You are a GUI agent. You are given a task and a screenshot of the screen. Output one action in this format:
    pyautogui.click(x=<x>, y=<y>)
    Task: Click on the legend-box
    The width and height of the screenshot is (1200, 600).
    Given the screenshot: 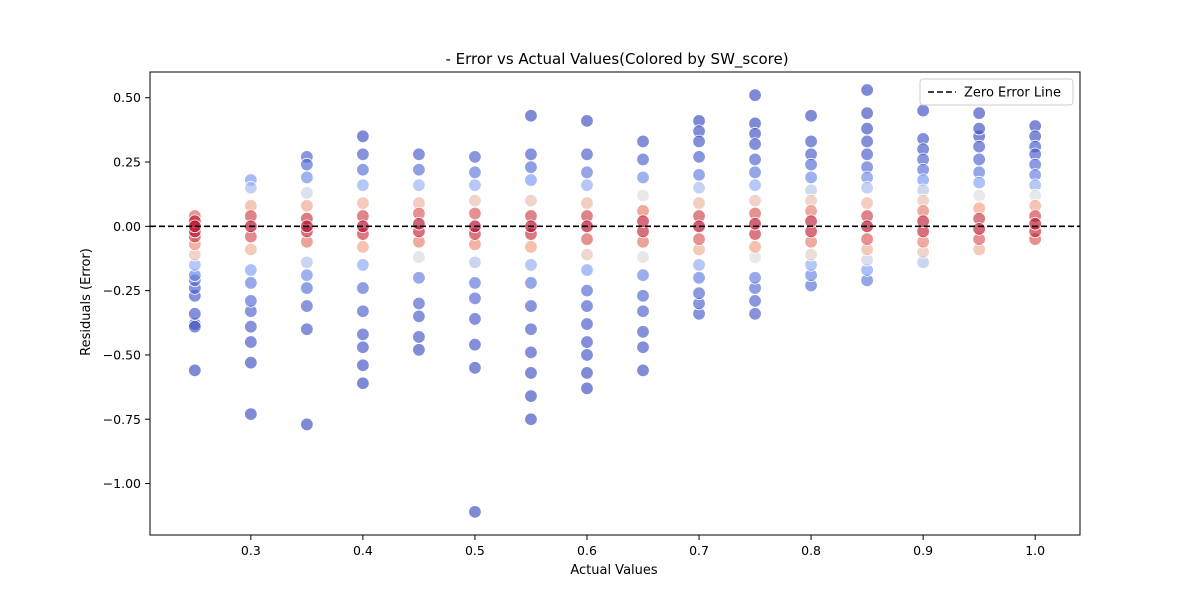 What is the action you would take?
    pyautogui.click(x=996, y=92)
    